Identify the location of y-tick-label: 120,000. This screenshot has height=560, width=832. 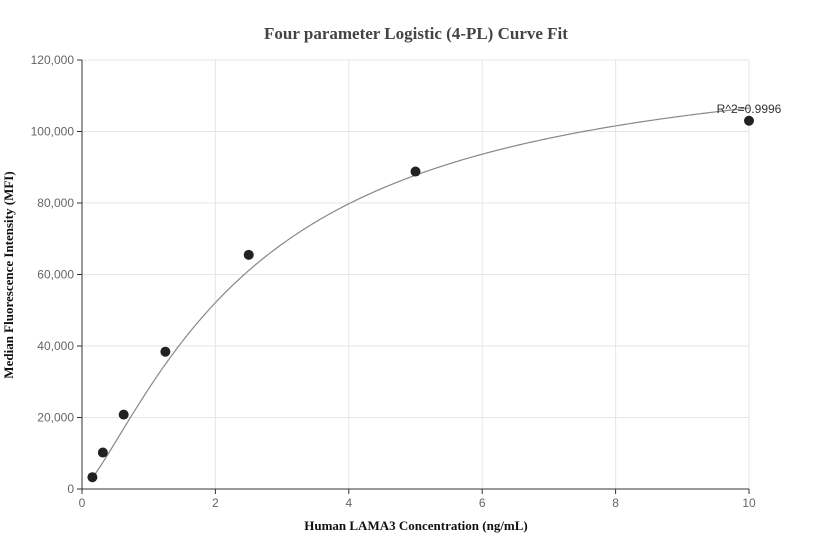
(53, 60).